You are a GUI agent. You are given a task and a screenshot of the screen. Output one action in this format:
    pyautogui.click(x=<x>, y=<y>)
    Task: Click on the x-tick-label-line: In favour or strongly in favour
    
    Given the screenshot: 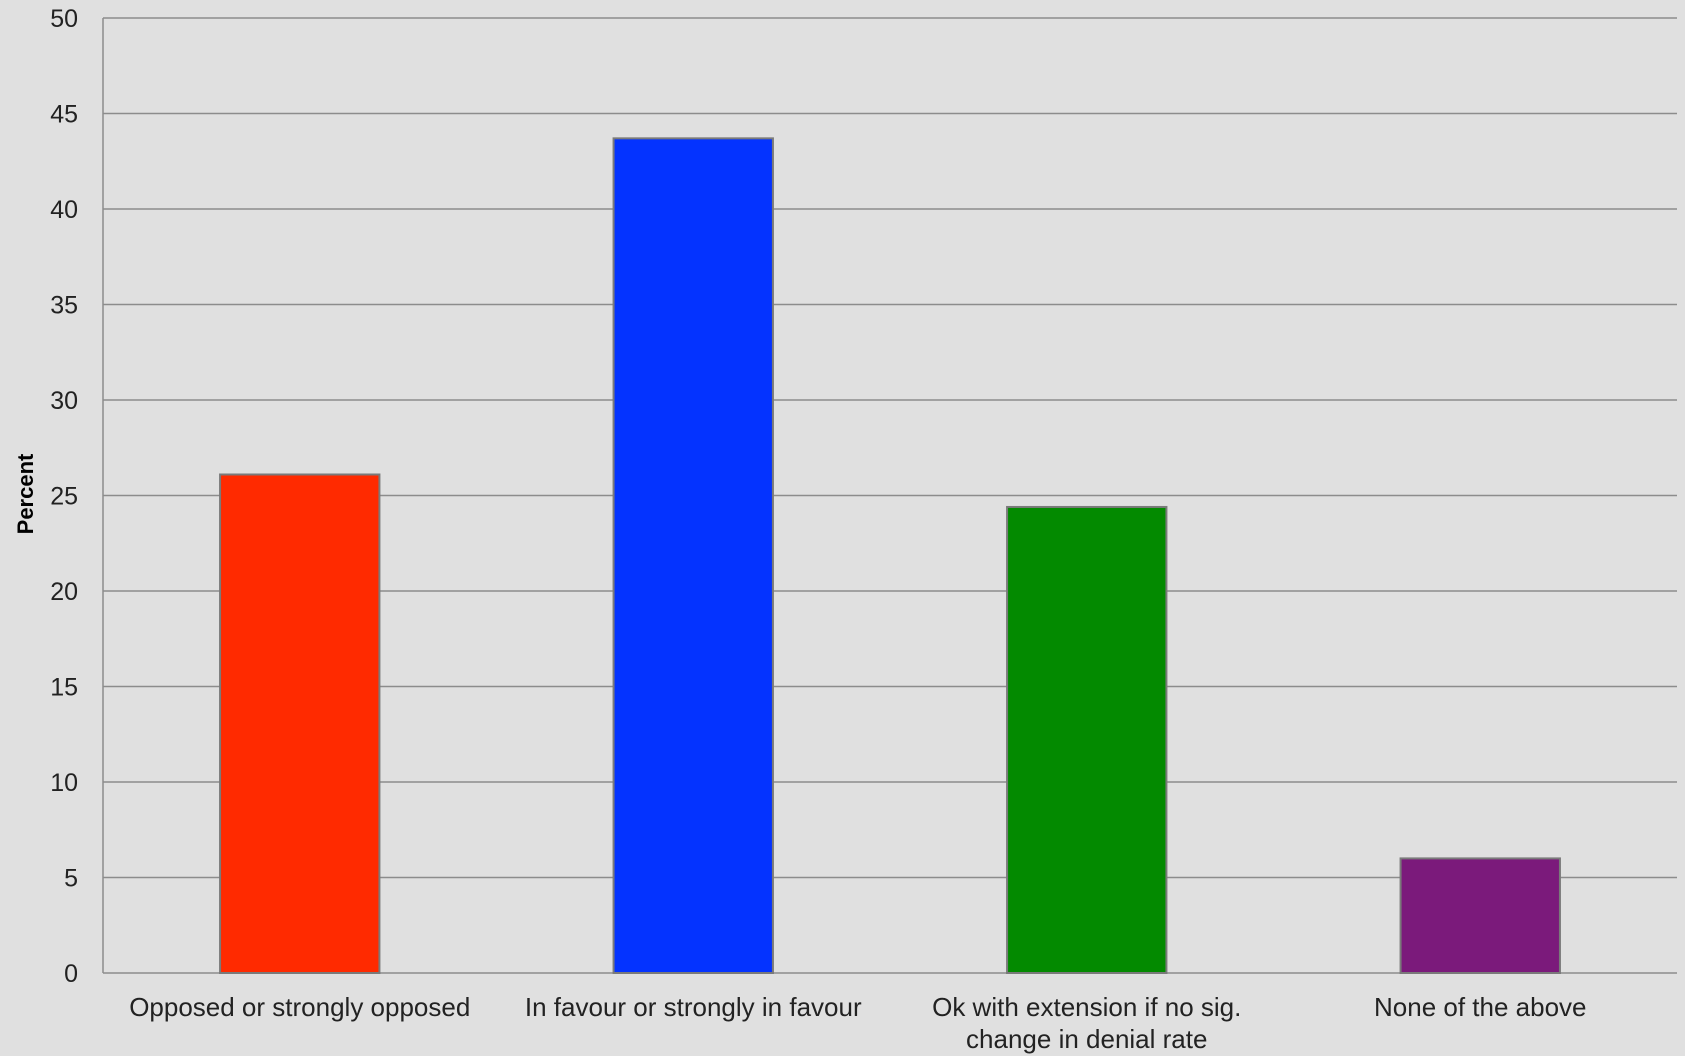 What is the action you would take?
    pyautogui.click(x=693, y=1007)
    